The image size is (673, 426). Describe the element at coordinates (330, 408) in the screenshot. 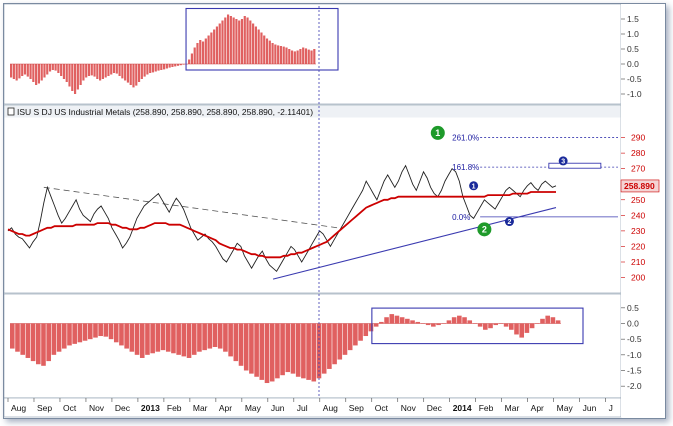

I see `x-tick-label: Aug` at that location.